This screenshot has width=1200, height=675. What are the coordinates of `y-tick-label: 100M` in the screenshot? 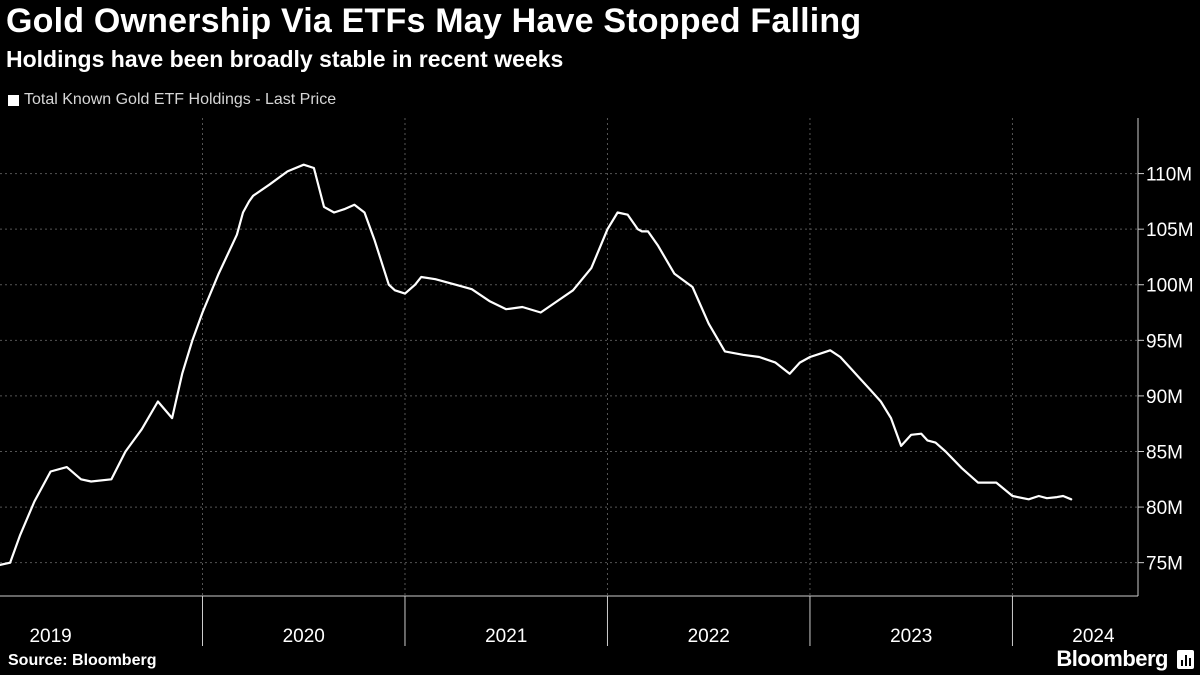 It's located at (1170, 286).